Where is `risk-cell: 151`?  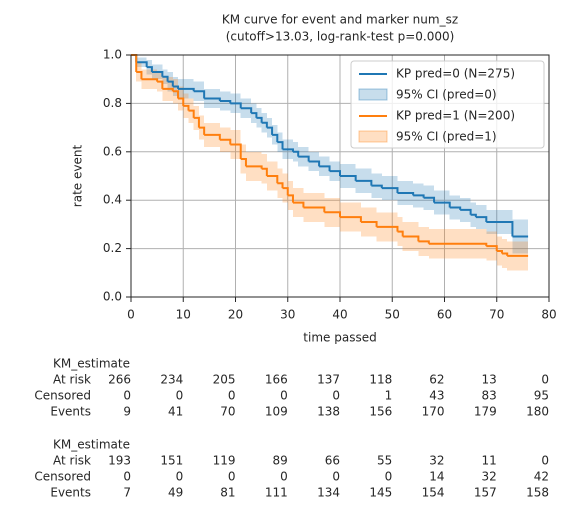
risk-cell: 151 is located at coordinates (171, 461).